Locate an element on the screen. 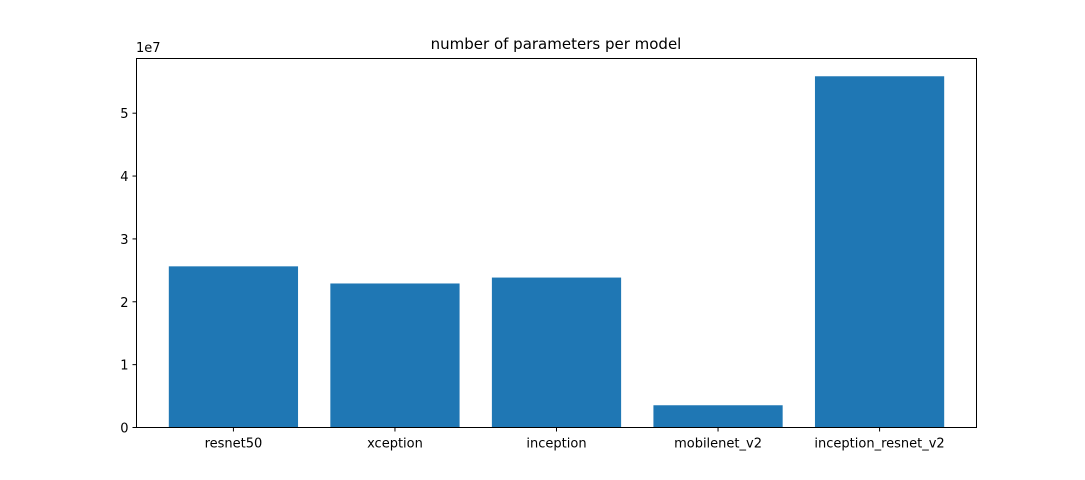 This screenshot has width=1085, height=480. x-tick-label: mobilenet_v2 is located at coordinates (718, 444).